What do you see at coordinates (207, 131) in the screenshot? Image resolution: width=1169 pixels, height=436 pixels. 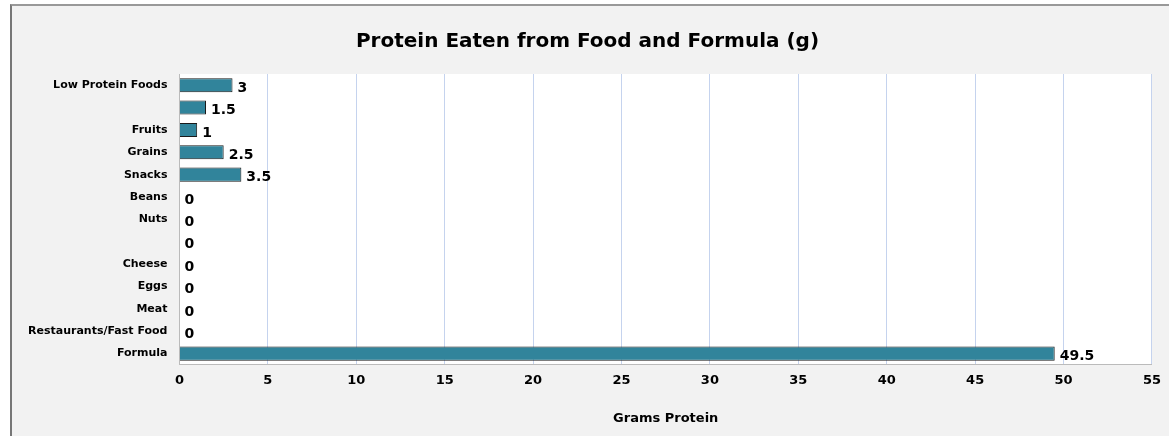 I see `data-label: 1` at bounding box center [207, 131].